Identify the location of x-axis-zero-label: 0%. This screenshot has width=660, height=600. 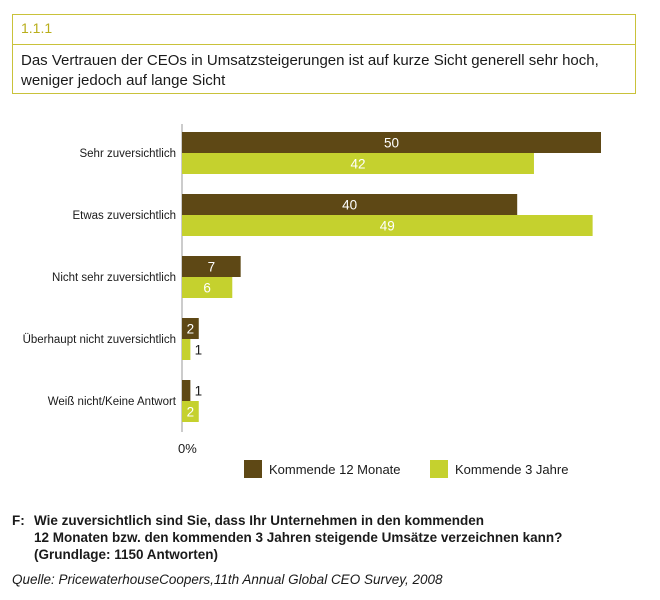
(187, 448).